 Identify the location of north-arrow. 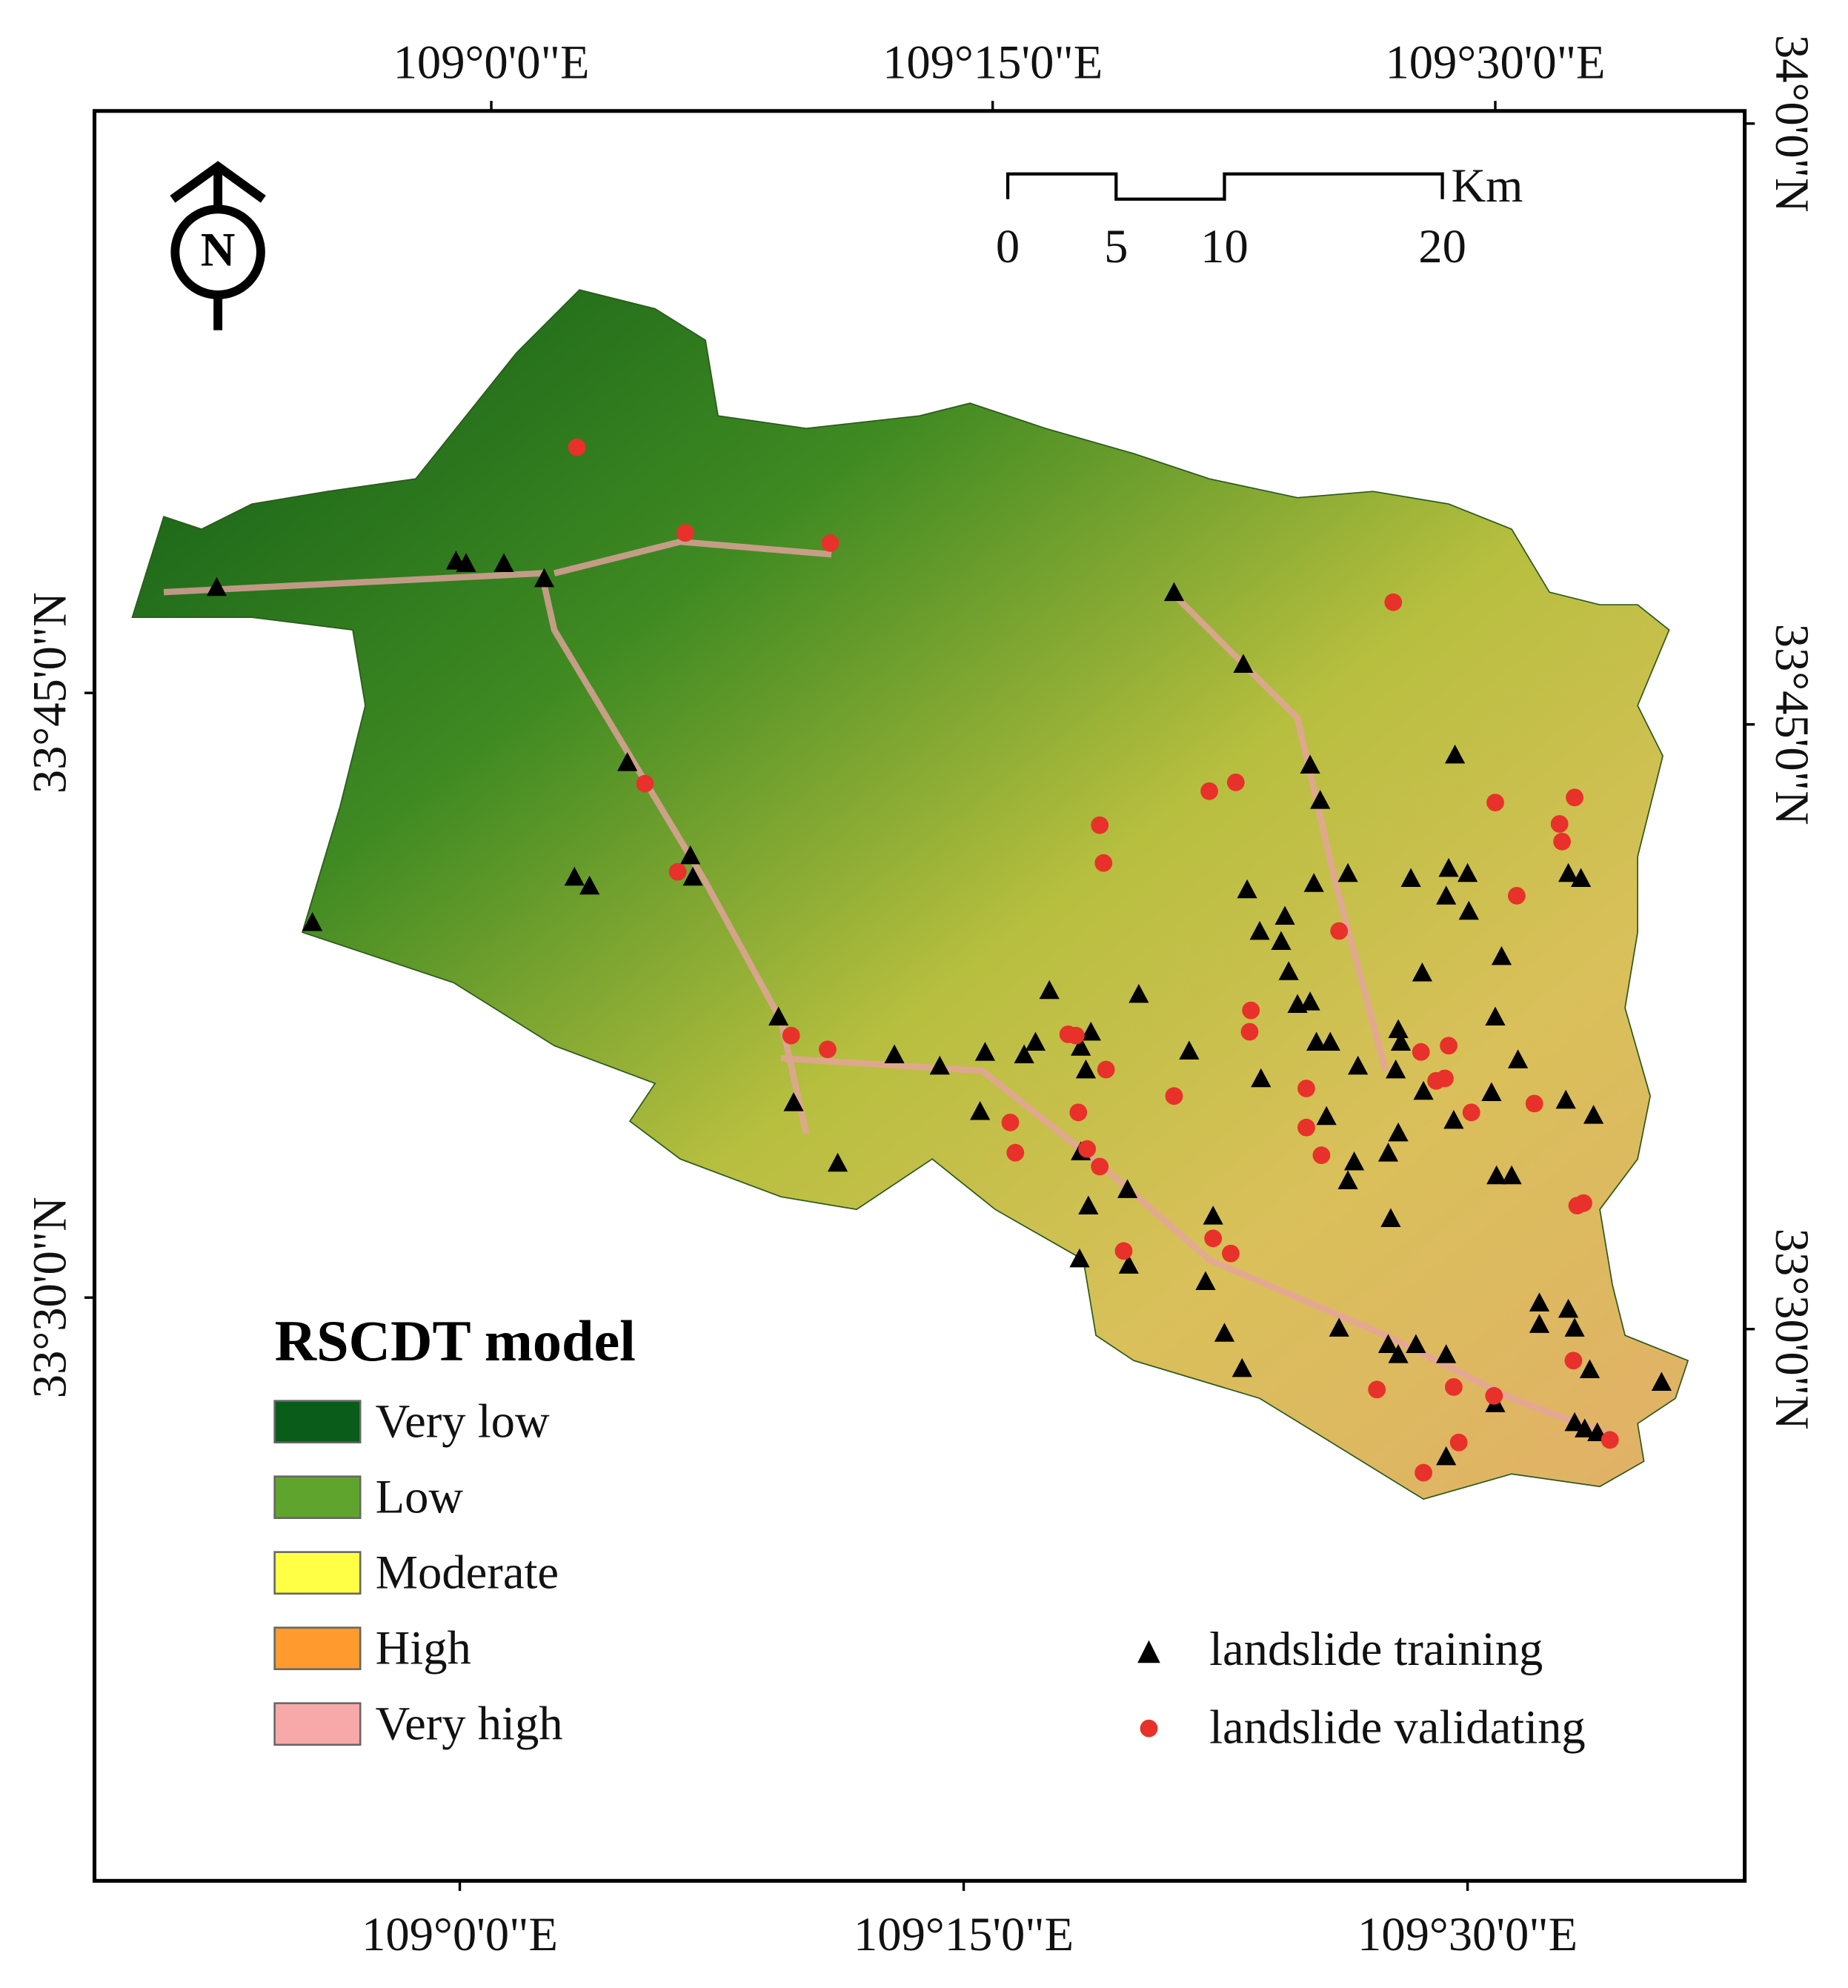
(218, 245).